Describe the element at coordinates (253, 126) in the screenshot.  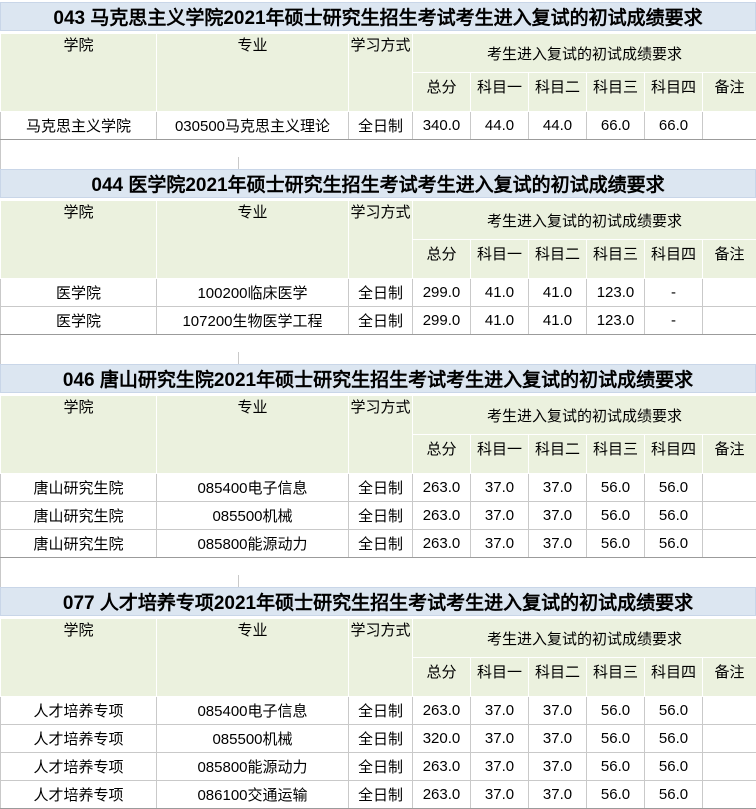
I see `cell-major: 030500马克思主义理论` at that location.